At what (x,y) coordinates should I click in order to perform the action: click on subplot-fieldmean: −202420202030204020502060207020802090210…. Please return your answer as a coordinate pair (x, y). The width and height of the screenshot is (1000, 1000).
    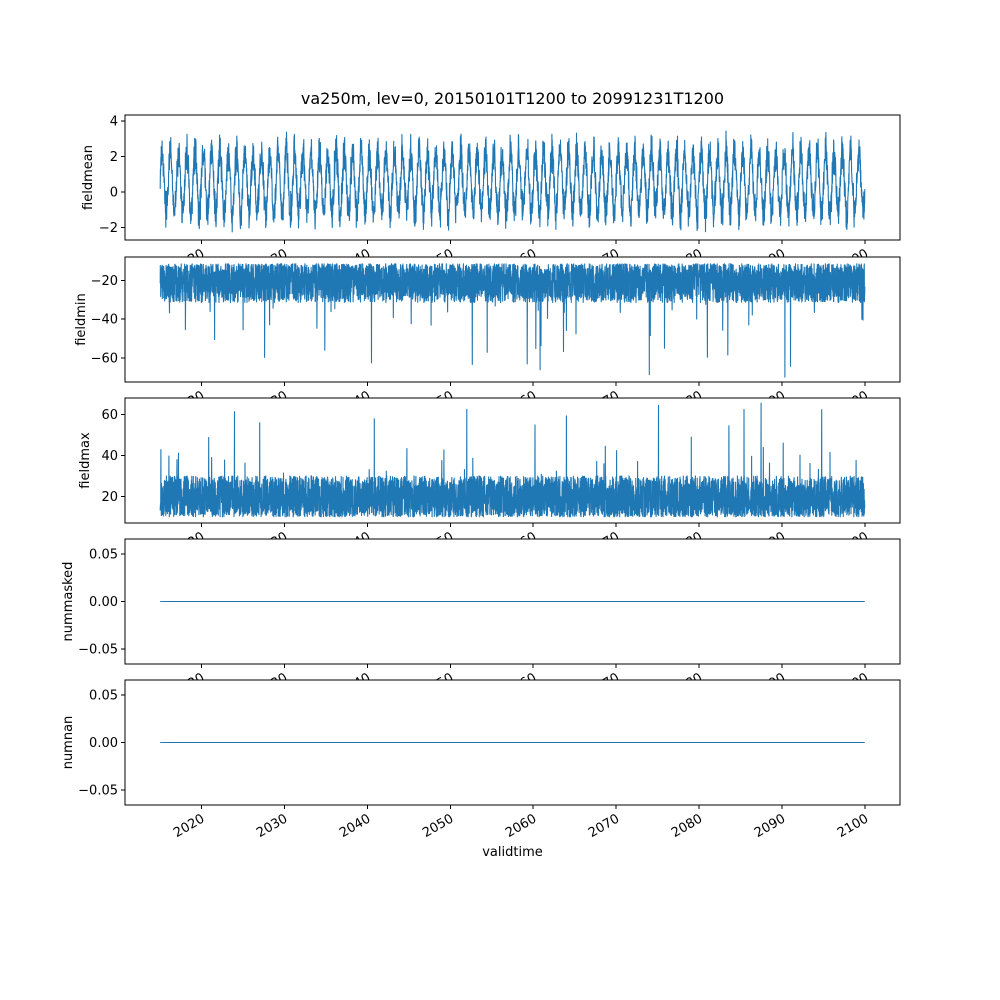
    Looking at the image, I should click on (500, 195).